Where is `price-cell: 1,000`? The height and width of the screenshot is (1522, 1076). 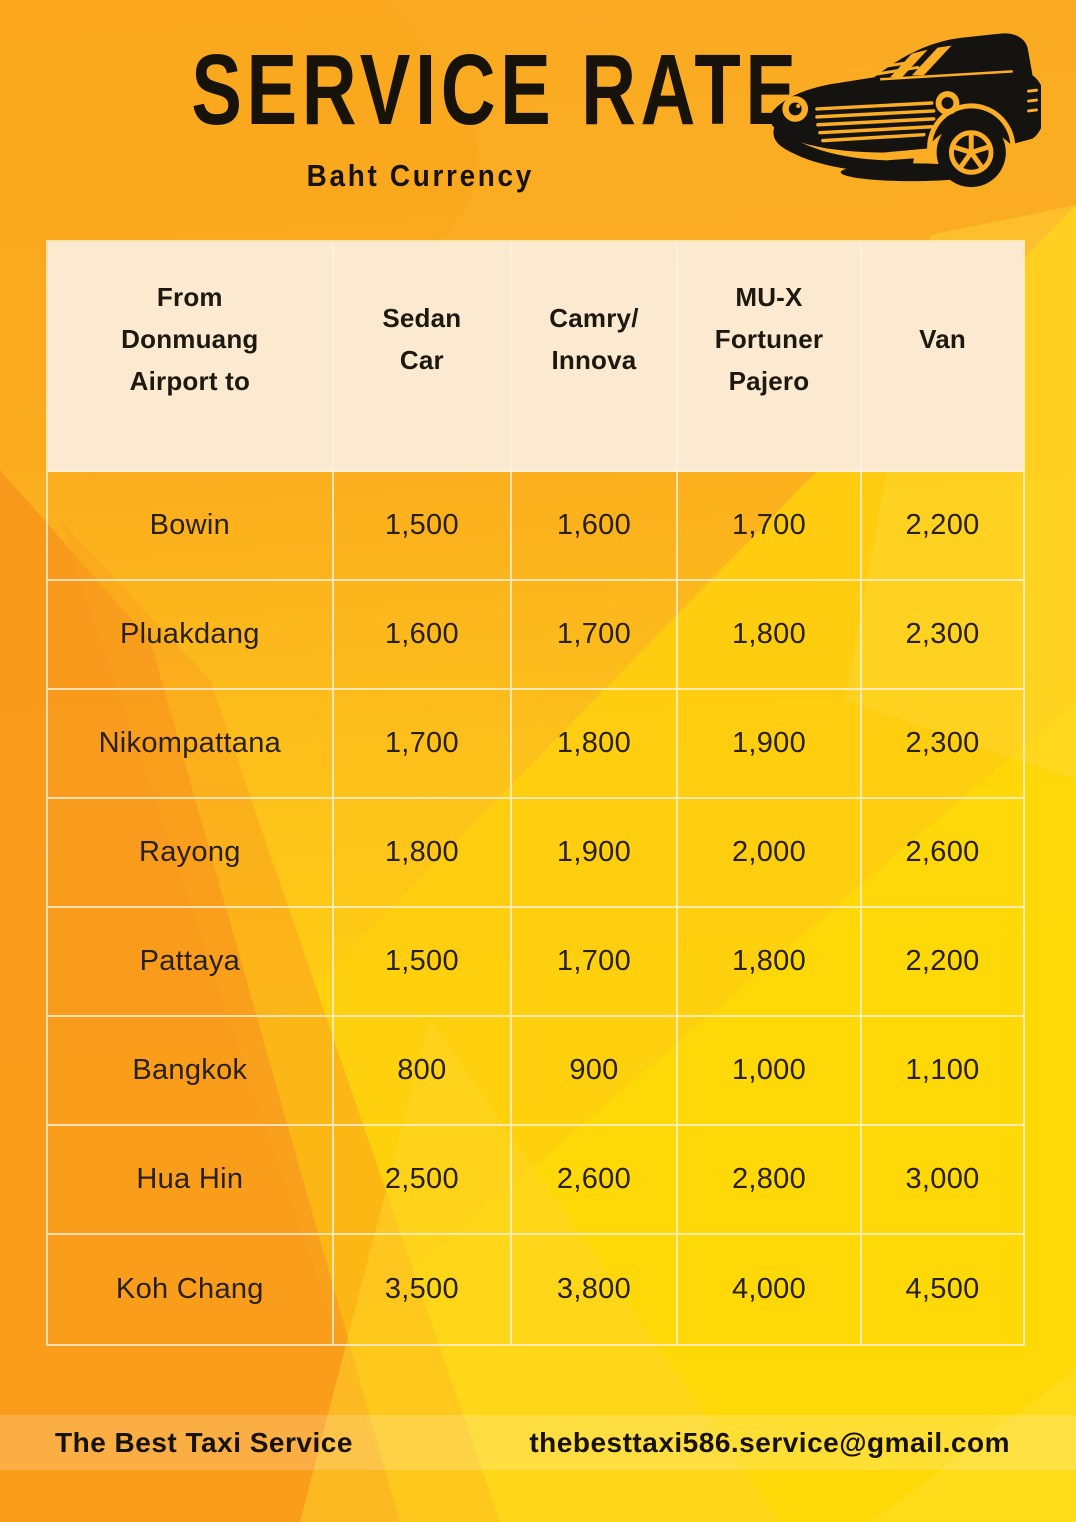
price-cell: 1,000 is located at coordinates (770, 1071).